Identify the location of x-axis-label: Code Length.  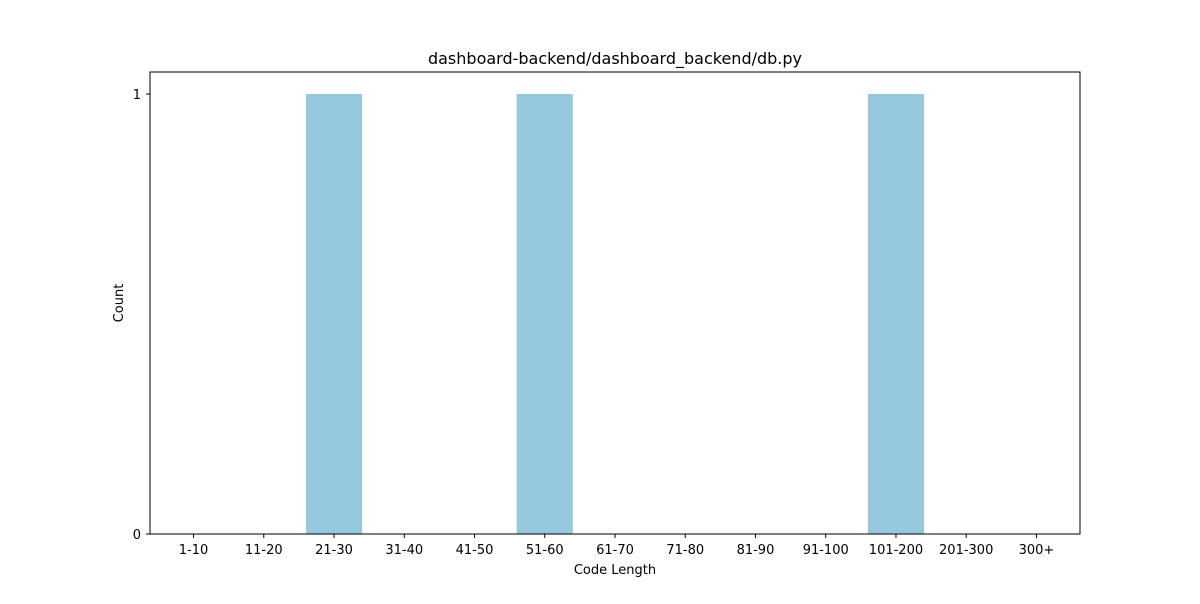
(615, 570).